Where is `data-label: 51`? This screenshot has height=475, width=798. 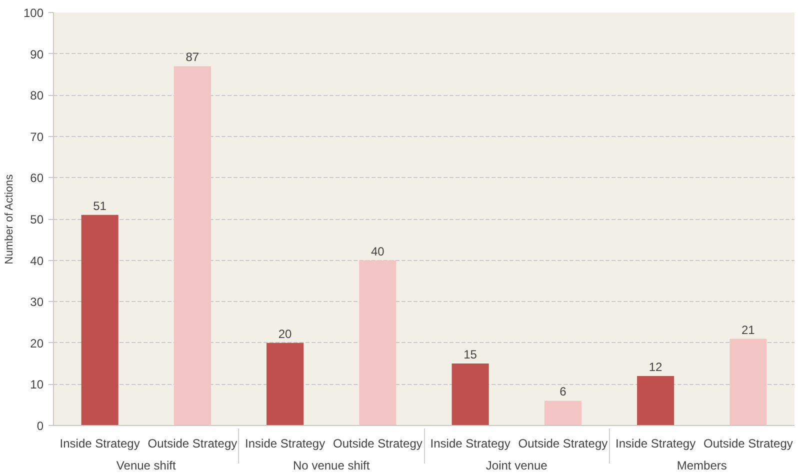 data-label: 51 is located at coordinates (100, 205).